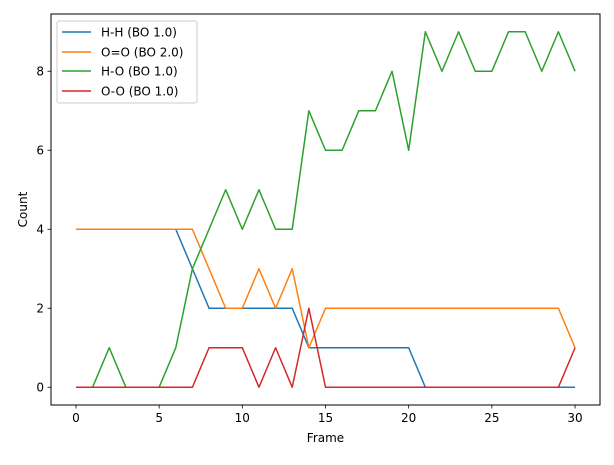 The image size is (614, 465). I want to click on y-axis-label: Count, so click(23, 209).